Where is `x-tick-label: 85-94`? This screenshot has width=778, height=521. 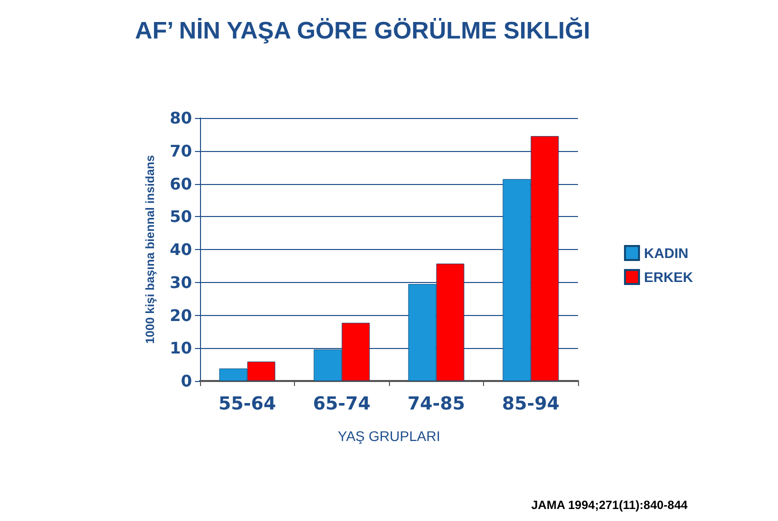 x-tick-label: 85-94 is located at coordinates (531, 404).